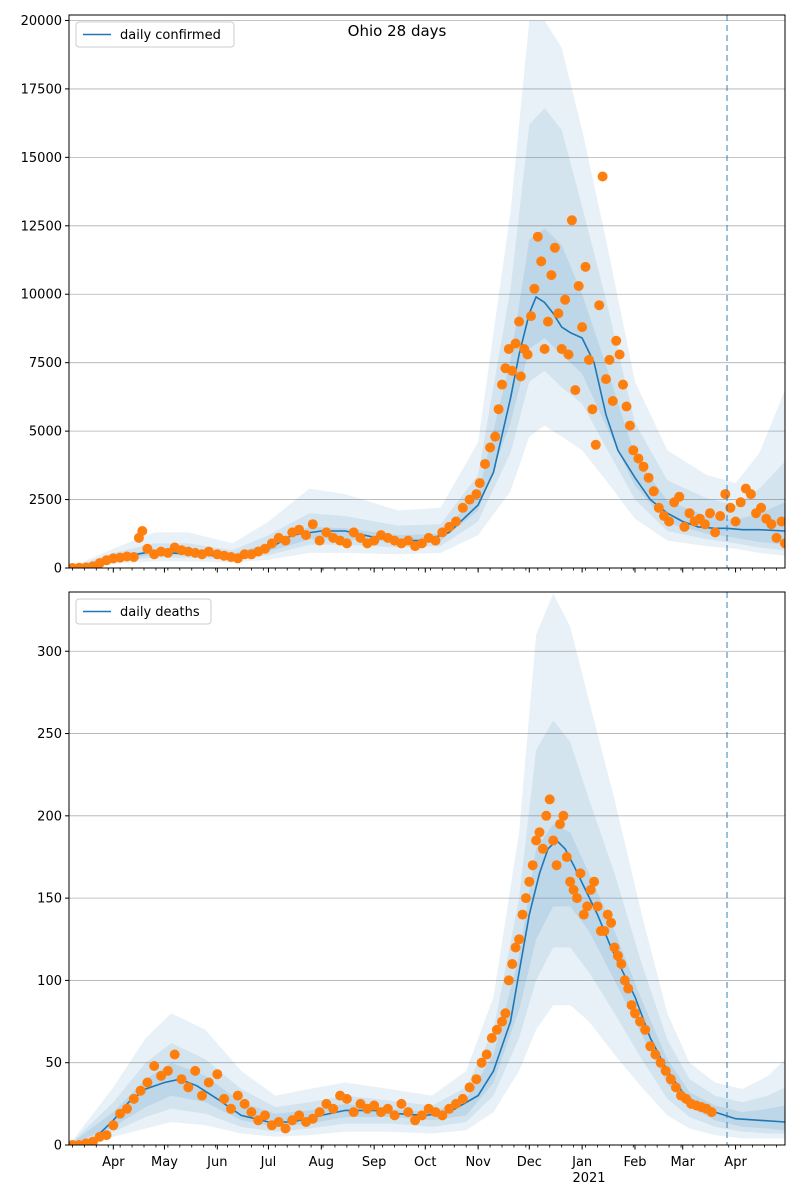  What do you see at coordinates (45, 363) in the screenshot?
I see `y-tick-label: 7500` at bounding box center [45, 363].